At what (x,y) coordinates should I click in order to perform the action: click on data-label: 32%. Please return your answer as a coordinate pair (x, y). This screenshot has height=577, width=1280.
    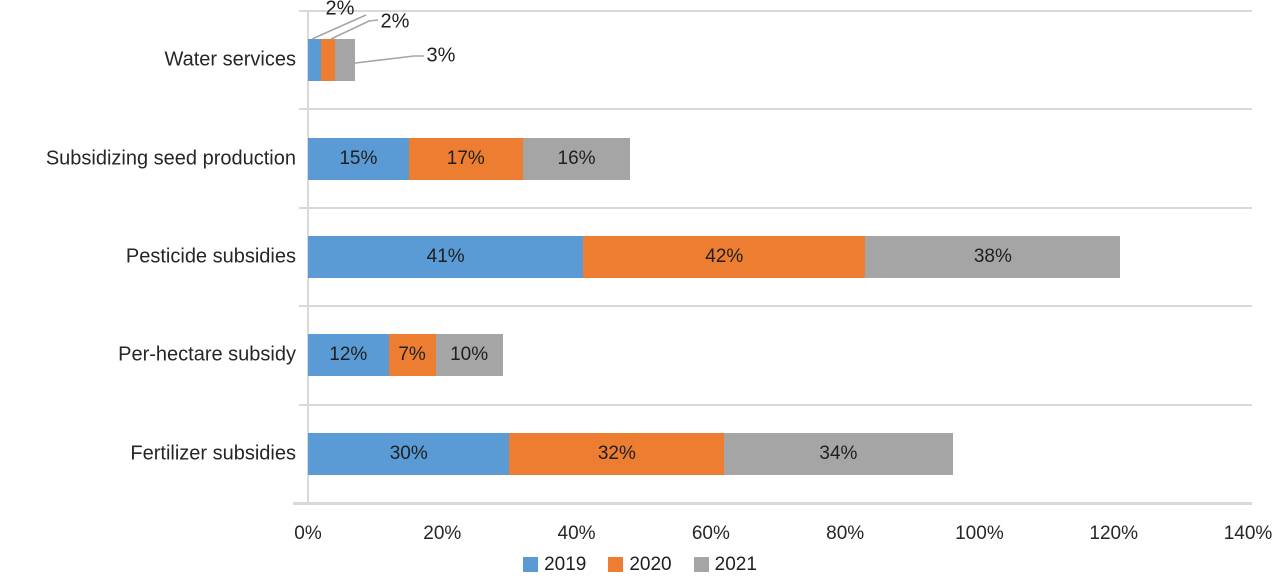
    Looking at the image, I should click on (616, 453).